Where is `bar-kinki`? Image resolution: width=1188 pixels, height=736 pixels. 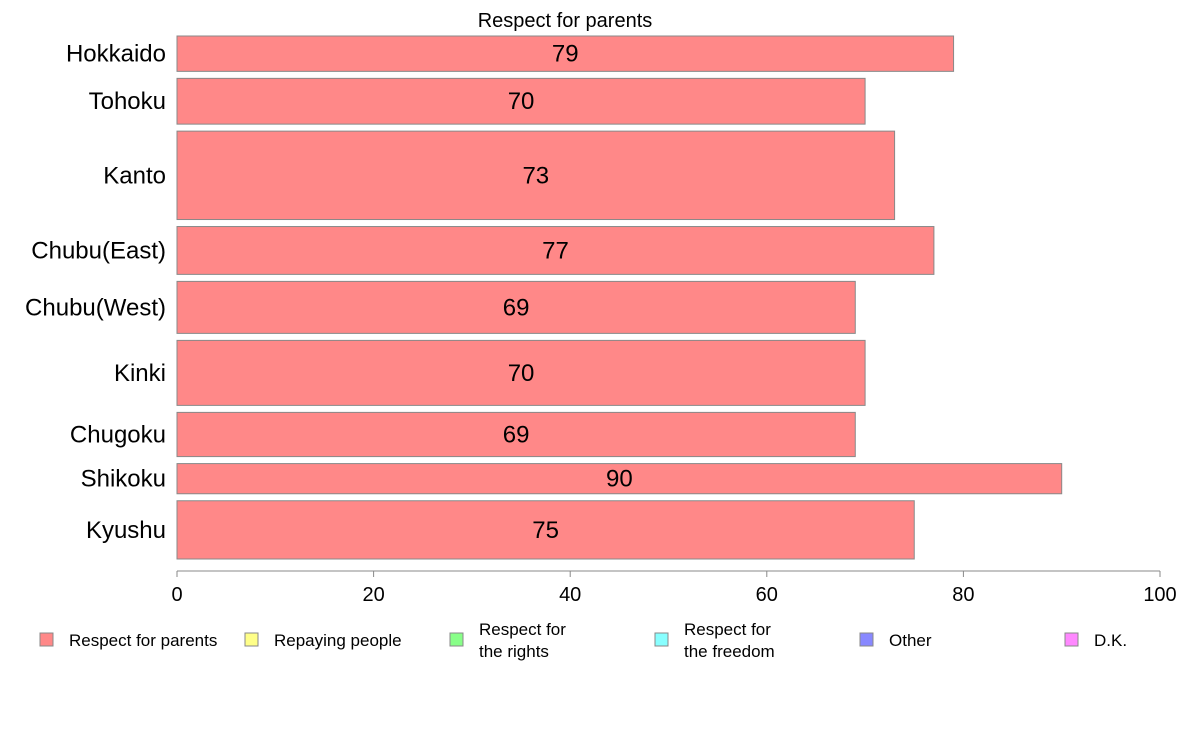 bar-kinki is located at coordinates (521, 372).